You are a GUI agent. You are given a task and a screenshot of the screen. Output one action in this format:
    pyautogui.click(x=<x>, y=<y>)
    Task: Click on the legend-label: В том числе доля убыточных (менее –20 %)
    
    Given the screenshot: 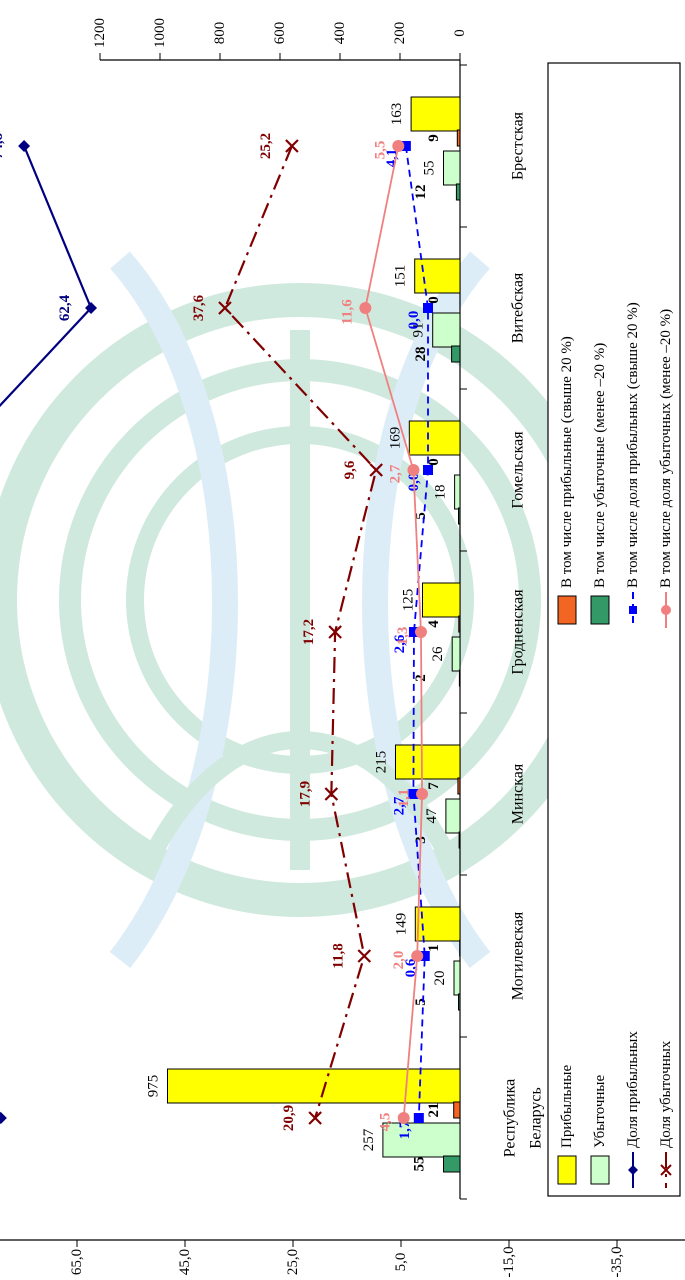 What is the action you would take?
    pyautogui.click(x=666, y=448)
    